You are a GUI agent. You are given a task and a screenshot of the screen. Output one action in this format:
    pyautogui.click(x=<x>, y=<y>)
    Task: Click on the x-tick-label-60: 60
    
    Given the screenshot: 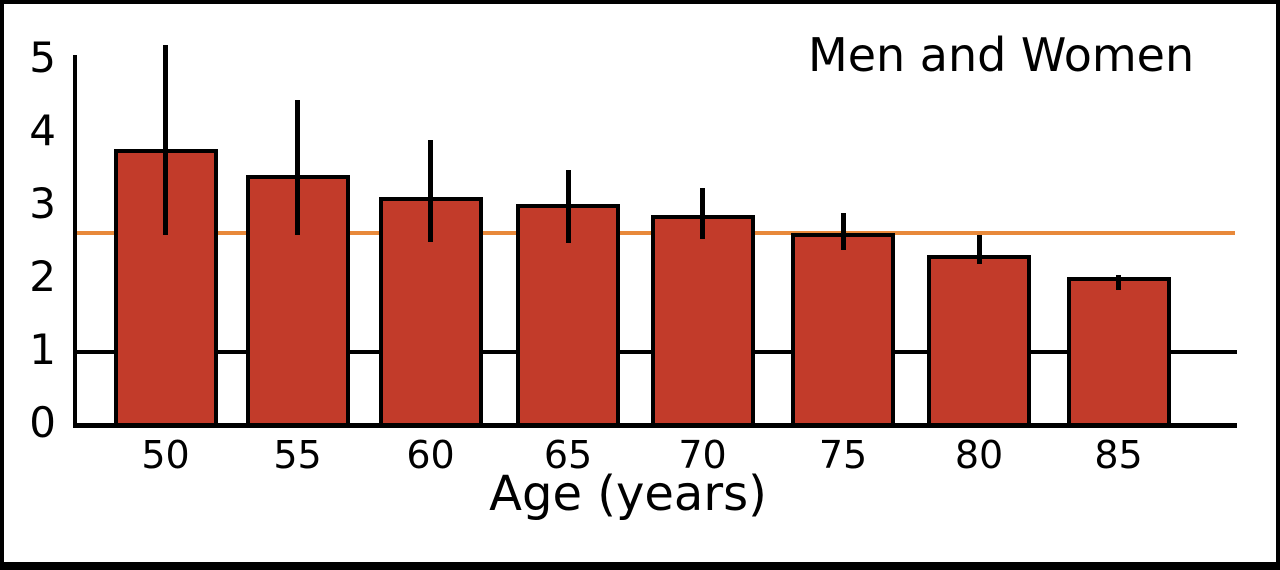 What is the action you would take?
    pyautogui.click(x=430, y=455)
    